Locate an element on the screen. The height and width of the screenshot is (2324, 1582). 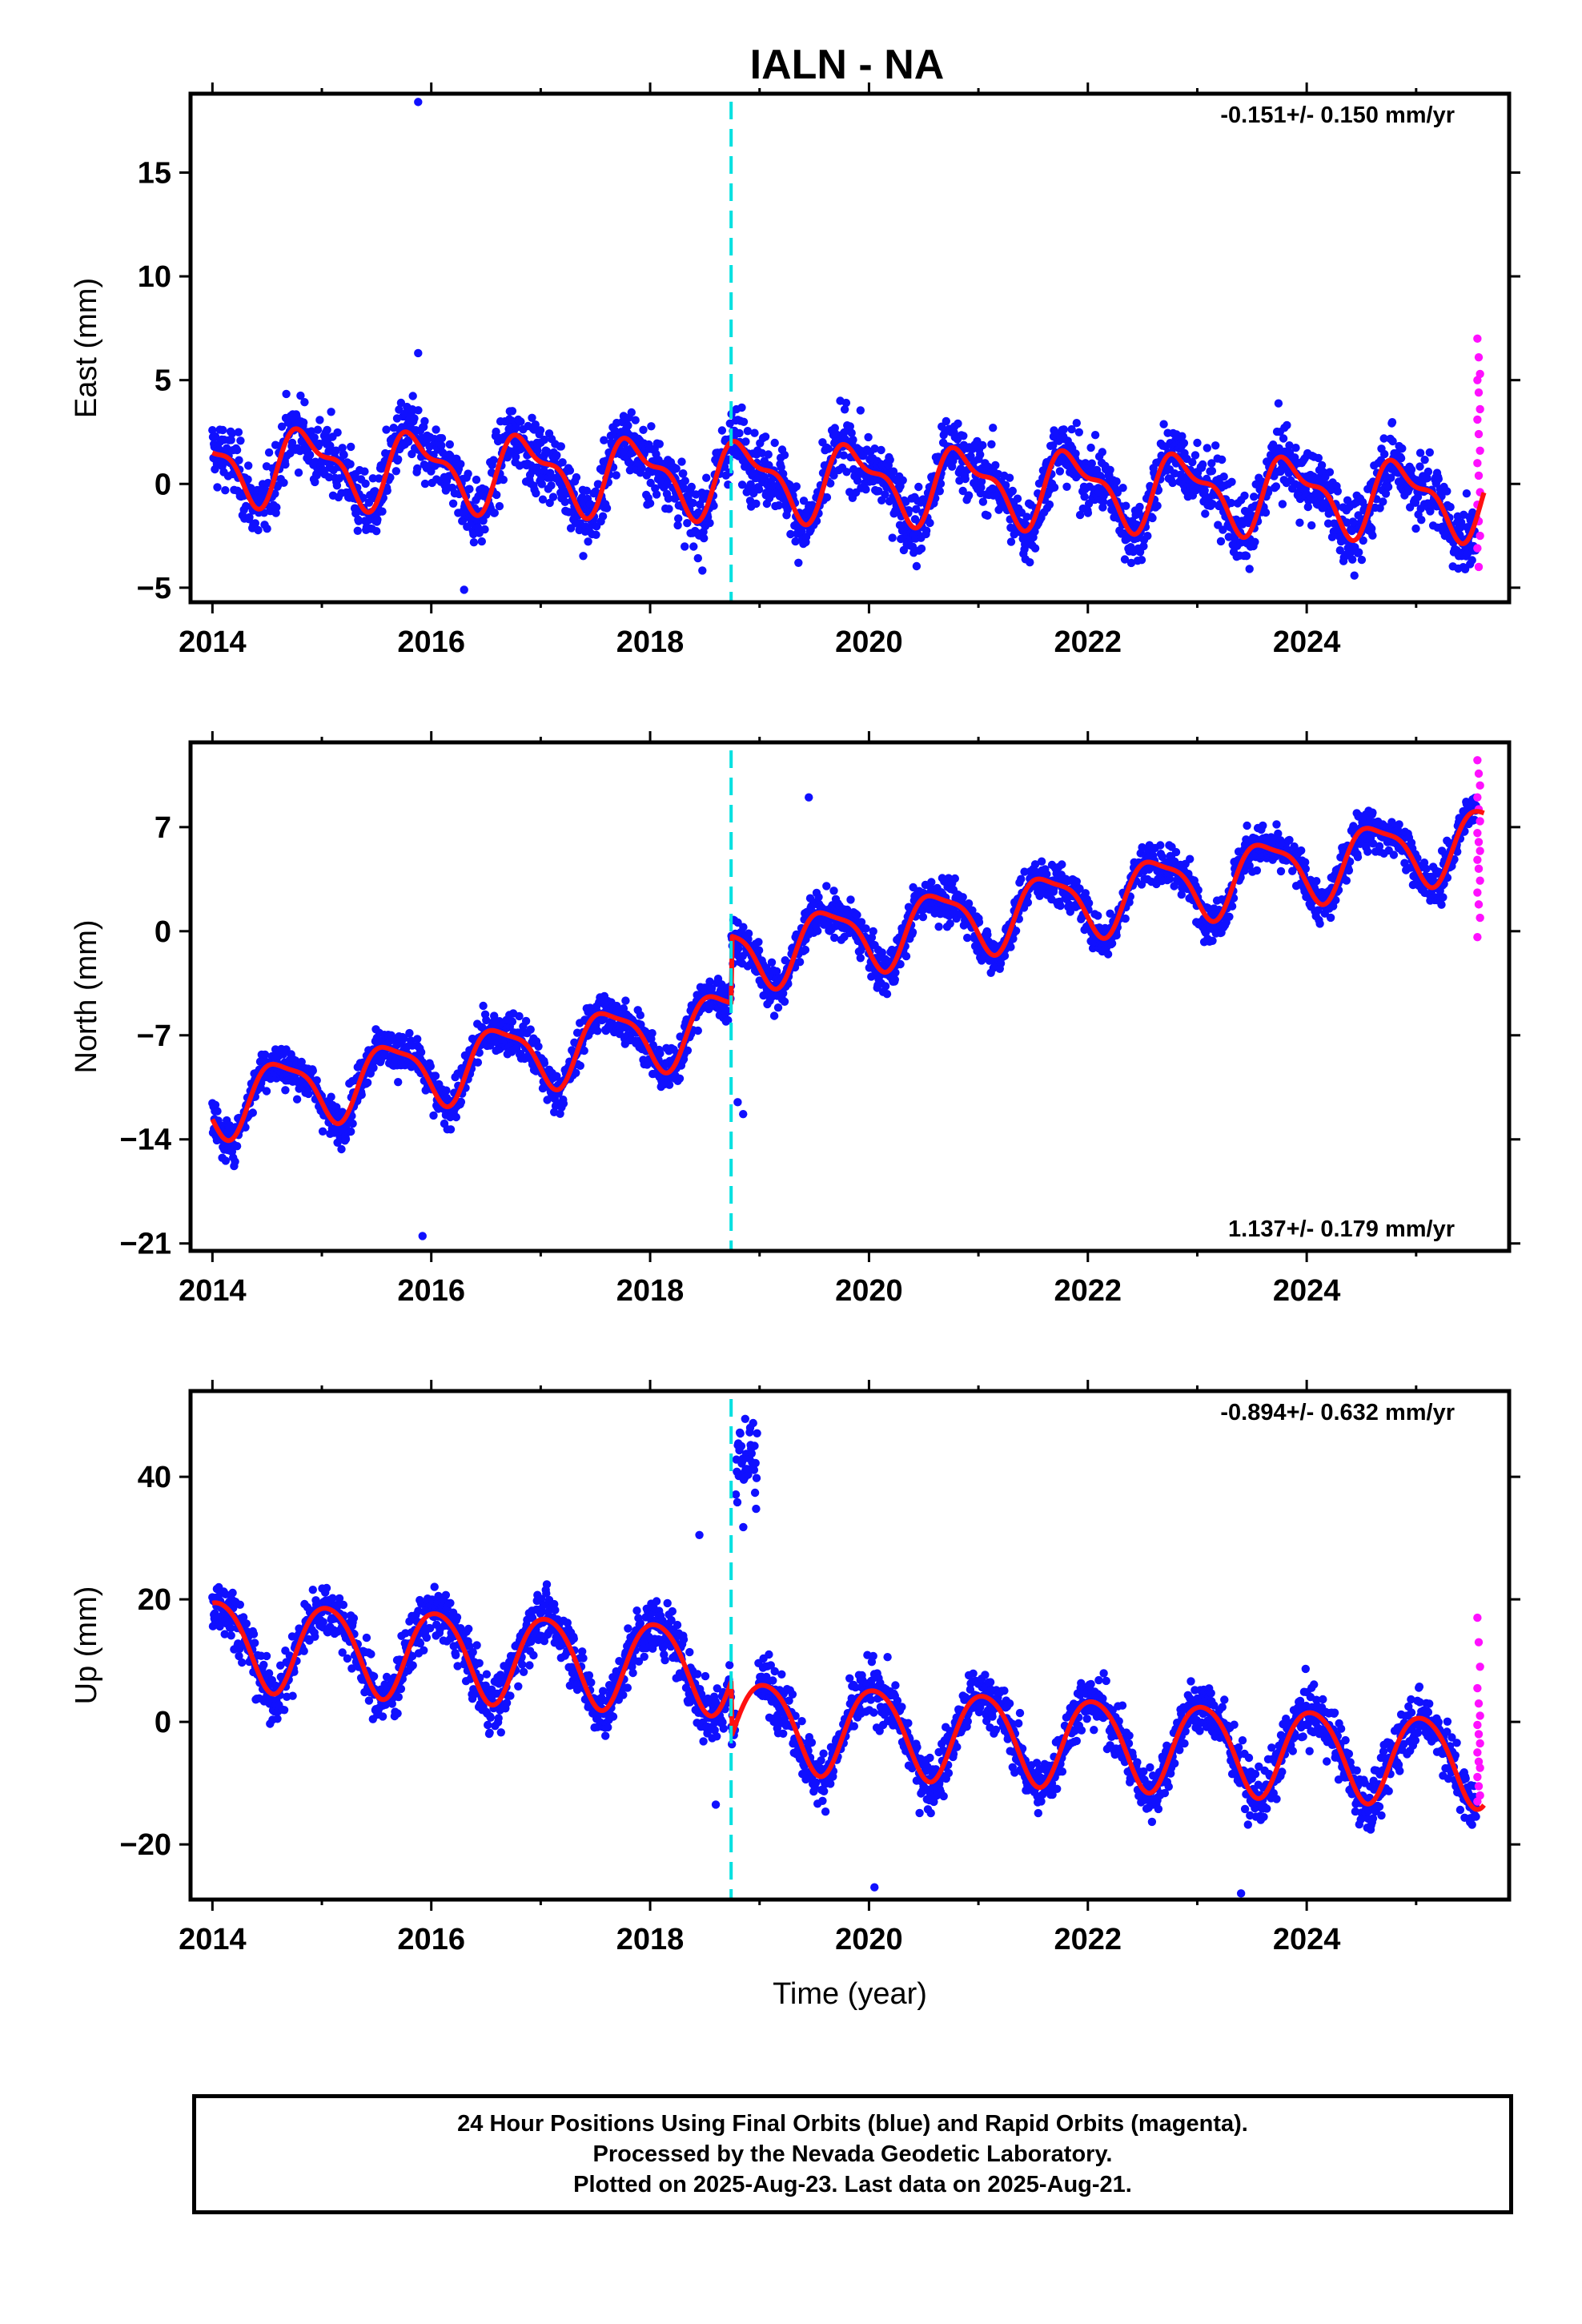
x-tick-label: 2018 is located at coordinates (650, 642).